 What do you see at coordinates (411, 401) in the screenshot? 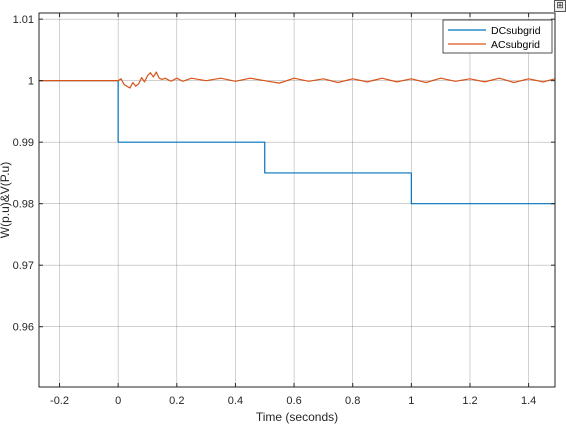
I see `x-tick-label: 1` at bounding box center [411, 401].